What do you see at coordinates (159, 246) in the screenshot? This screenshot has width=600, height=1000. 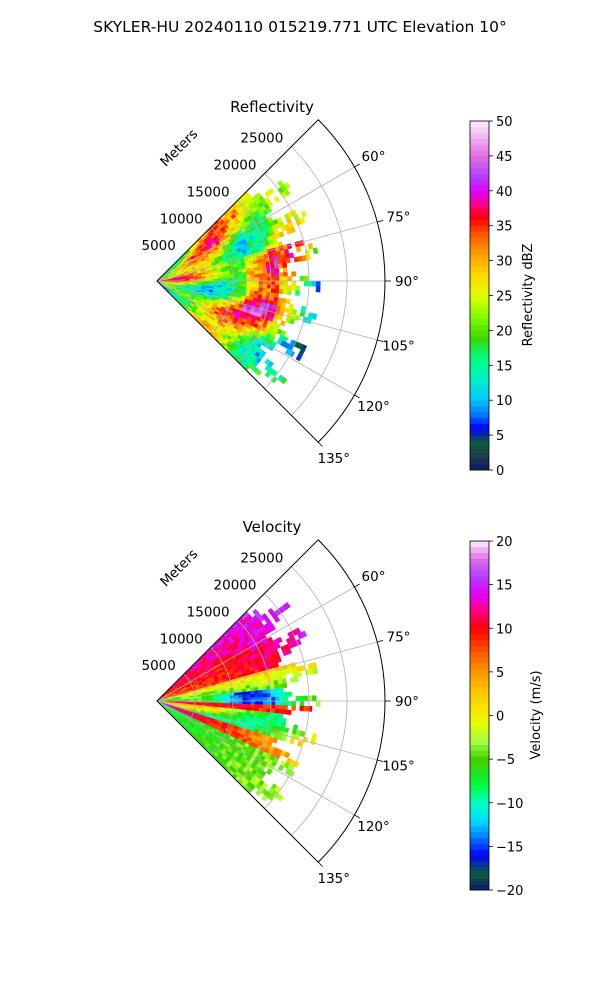 I see `radial-tick-label: 5000` at bounding box center [159, 246].